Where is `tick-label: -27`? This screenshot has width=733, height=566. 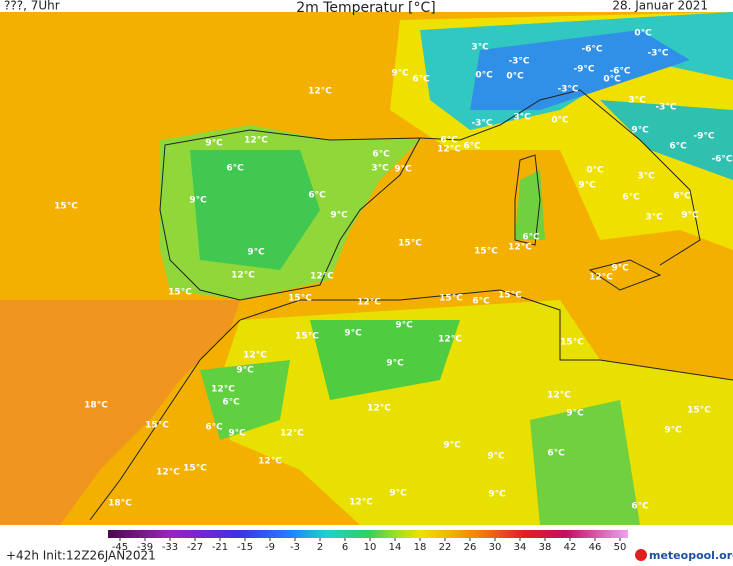 tick-label: -27 is located at coordinates (195, 547).